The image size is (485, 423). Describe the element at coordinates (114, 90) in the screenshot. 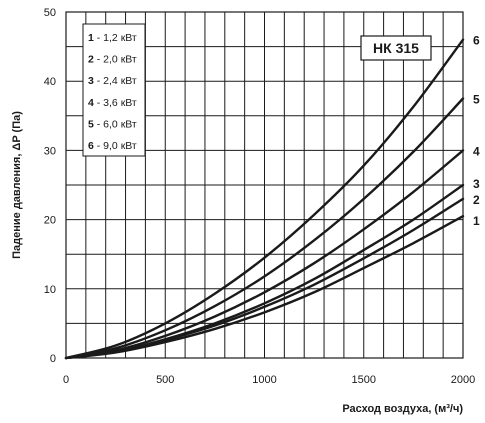

I see `legend-box` at that location.